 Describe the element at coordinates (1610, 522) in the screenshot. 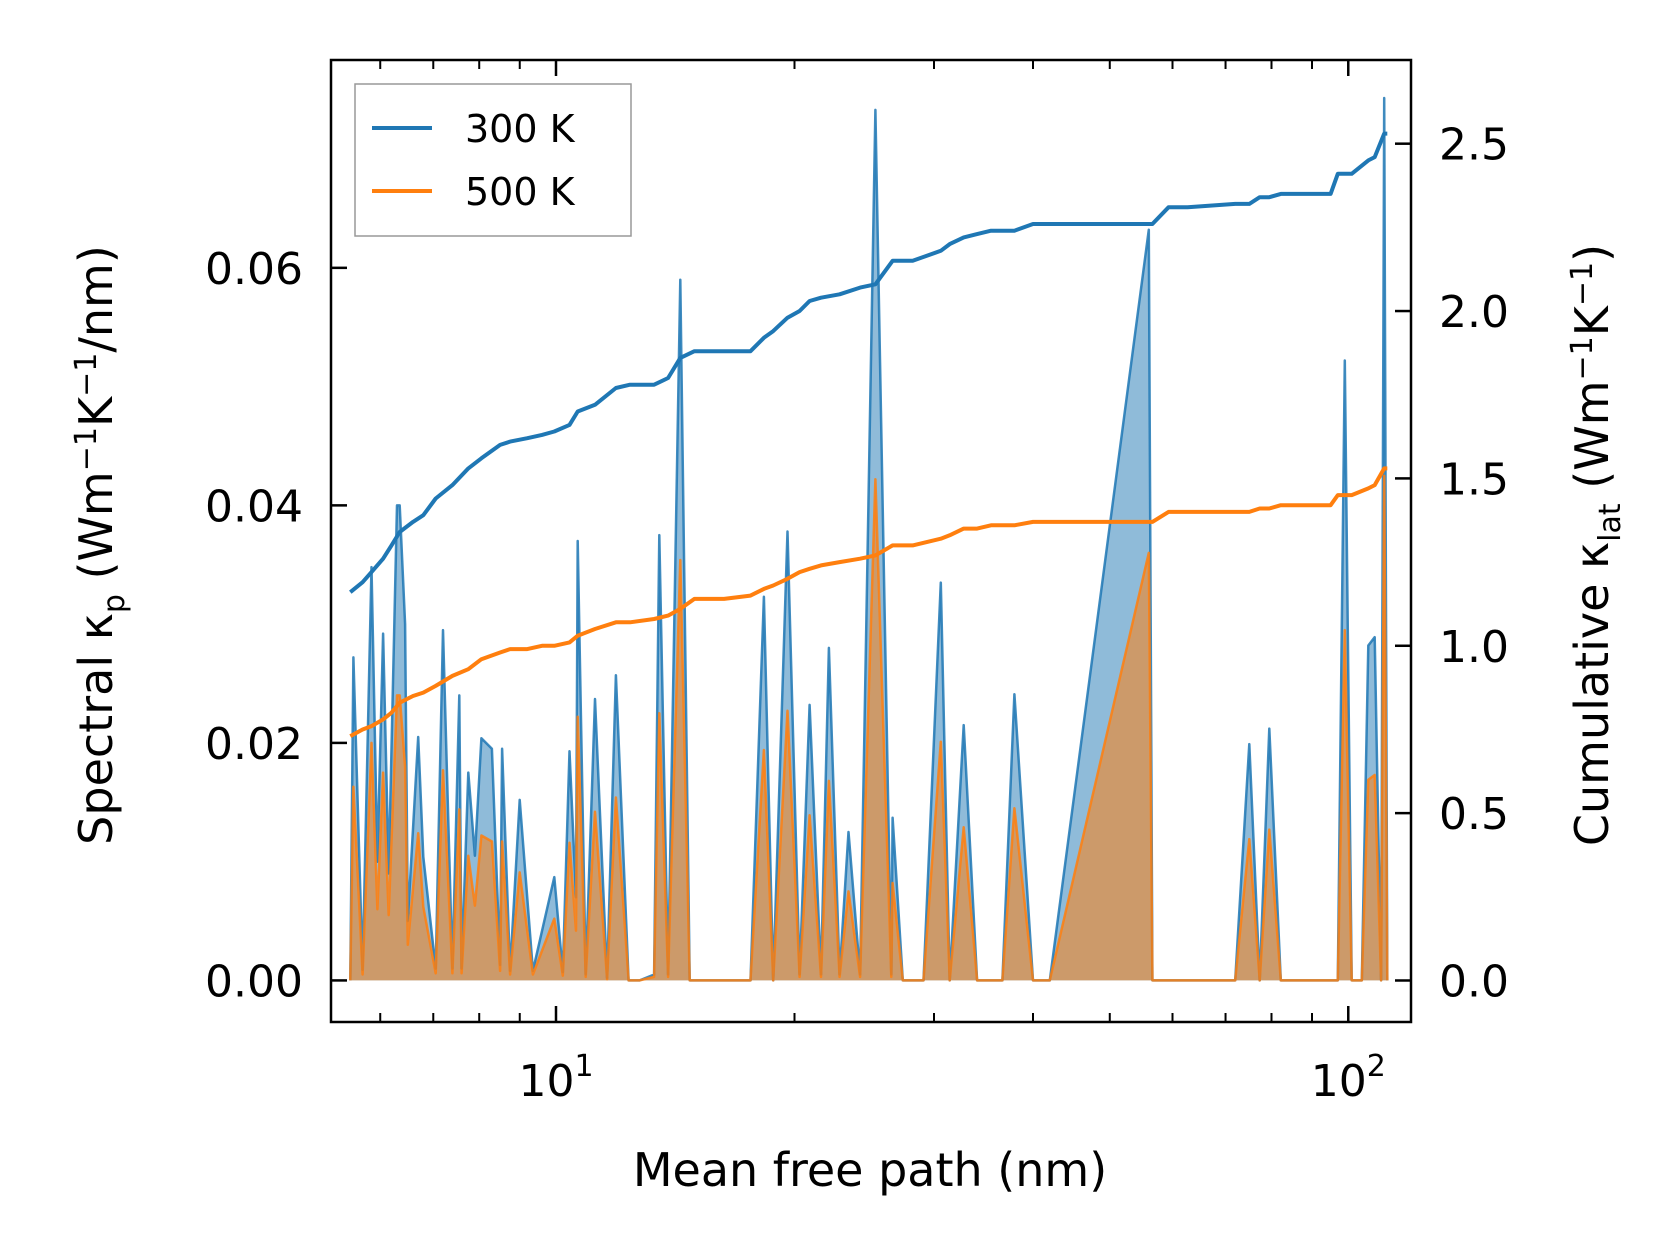

I see `y-right-title-sub: lat` at that location.